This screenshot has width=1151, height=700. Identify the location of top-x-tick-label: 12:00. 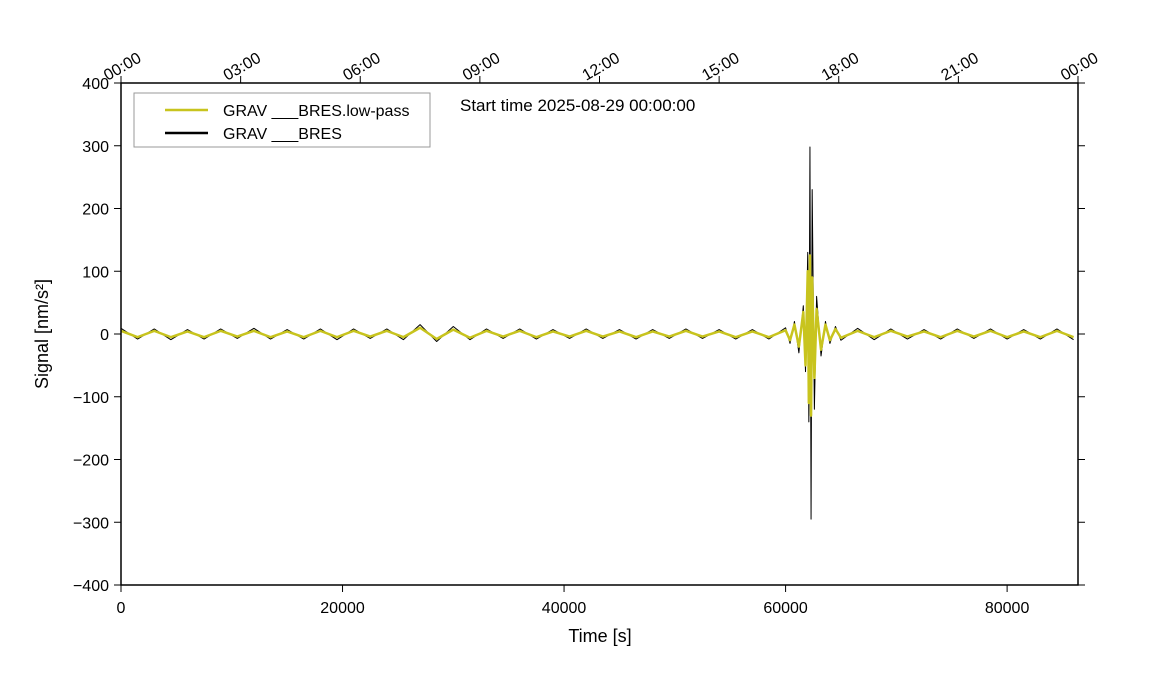
(601, 67).